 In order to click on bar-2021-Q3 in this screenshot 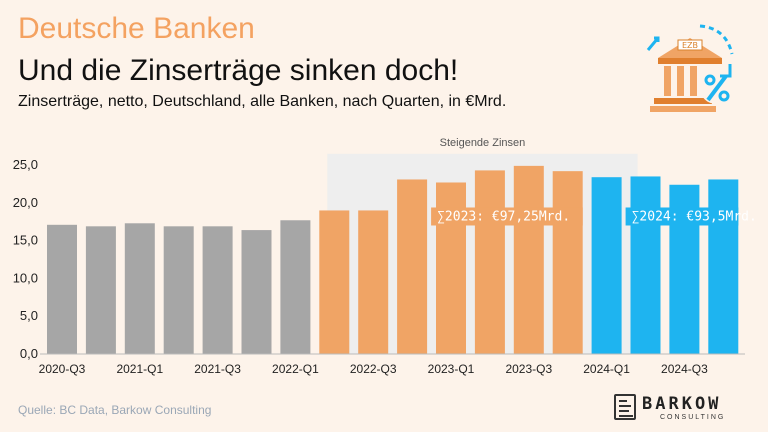, I will do `click(217, 290)`.